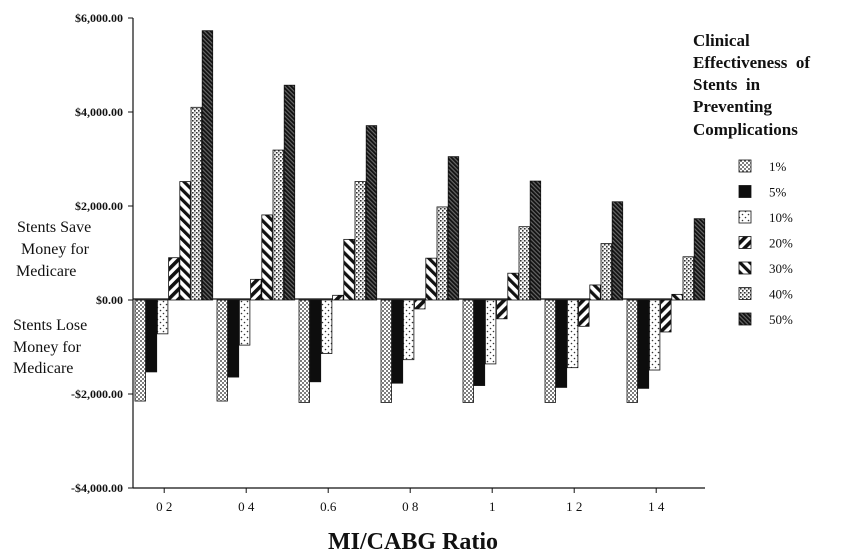 The height and width of the screenshot is (555, 866). Describe the element at coordinates (410, 506) in the screenshot. I see `x-tick-label: 0 8` at that location.